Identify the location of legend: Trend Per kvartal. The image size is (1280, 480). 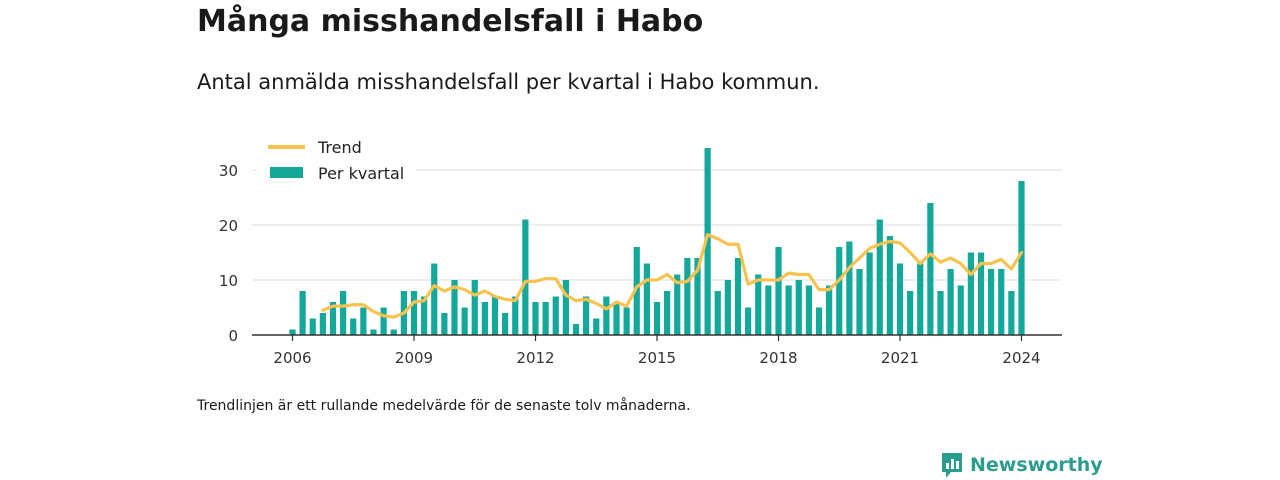
(336, 160).